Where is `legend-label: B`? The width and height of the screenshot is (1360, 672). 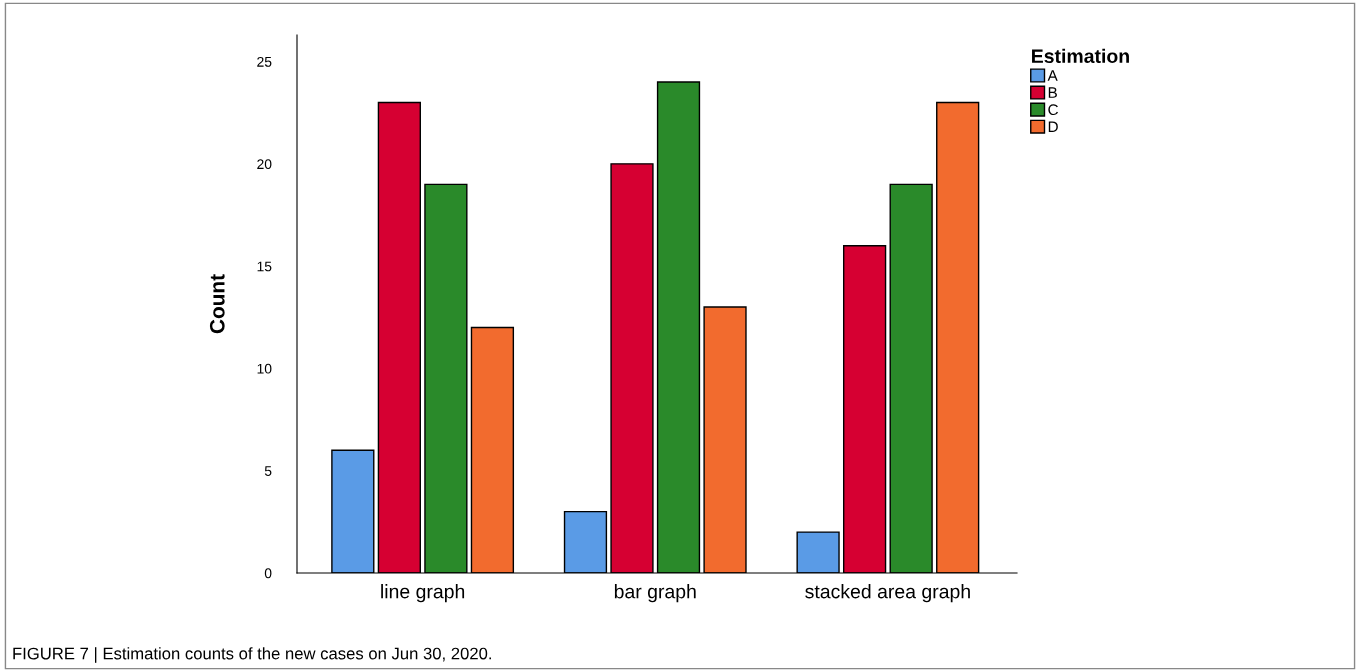
legend-label: B is located at coordinates (1052, 92).